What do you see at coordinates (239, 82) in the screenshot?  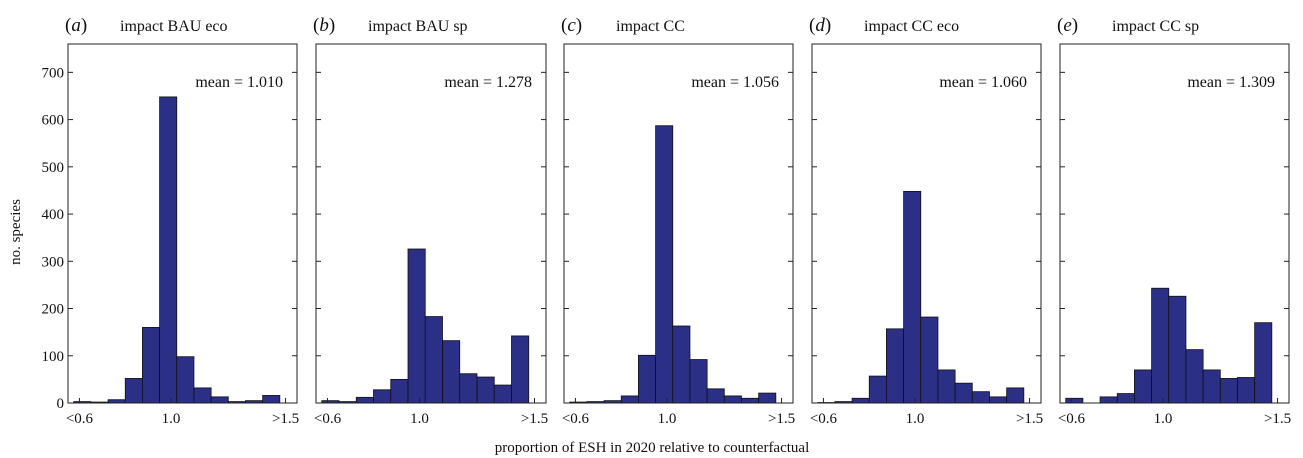 I see `mean-annotation: mean = 1.010` at bounding box center [239, 82].